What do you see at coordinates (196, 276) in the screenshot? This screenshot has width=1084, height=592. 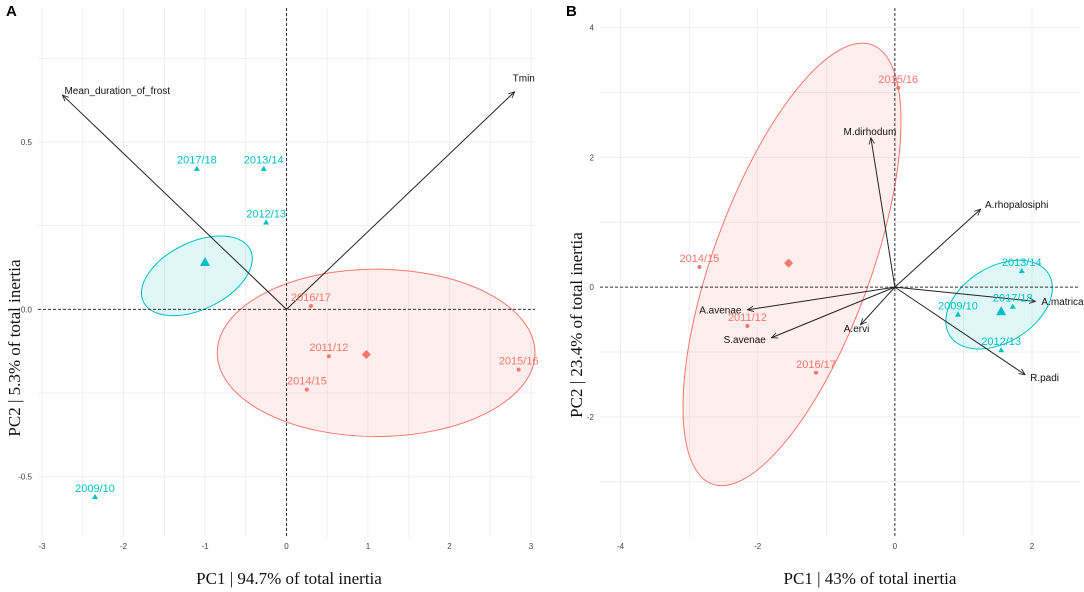 I see `panel-a-group2-ellipse` at bounding box center [196, 276].